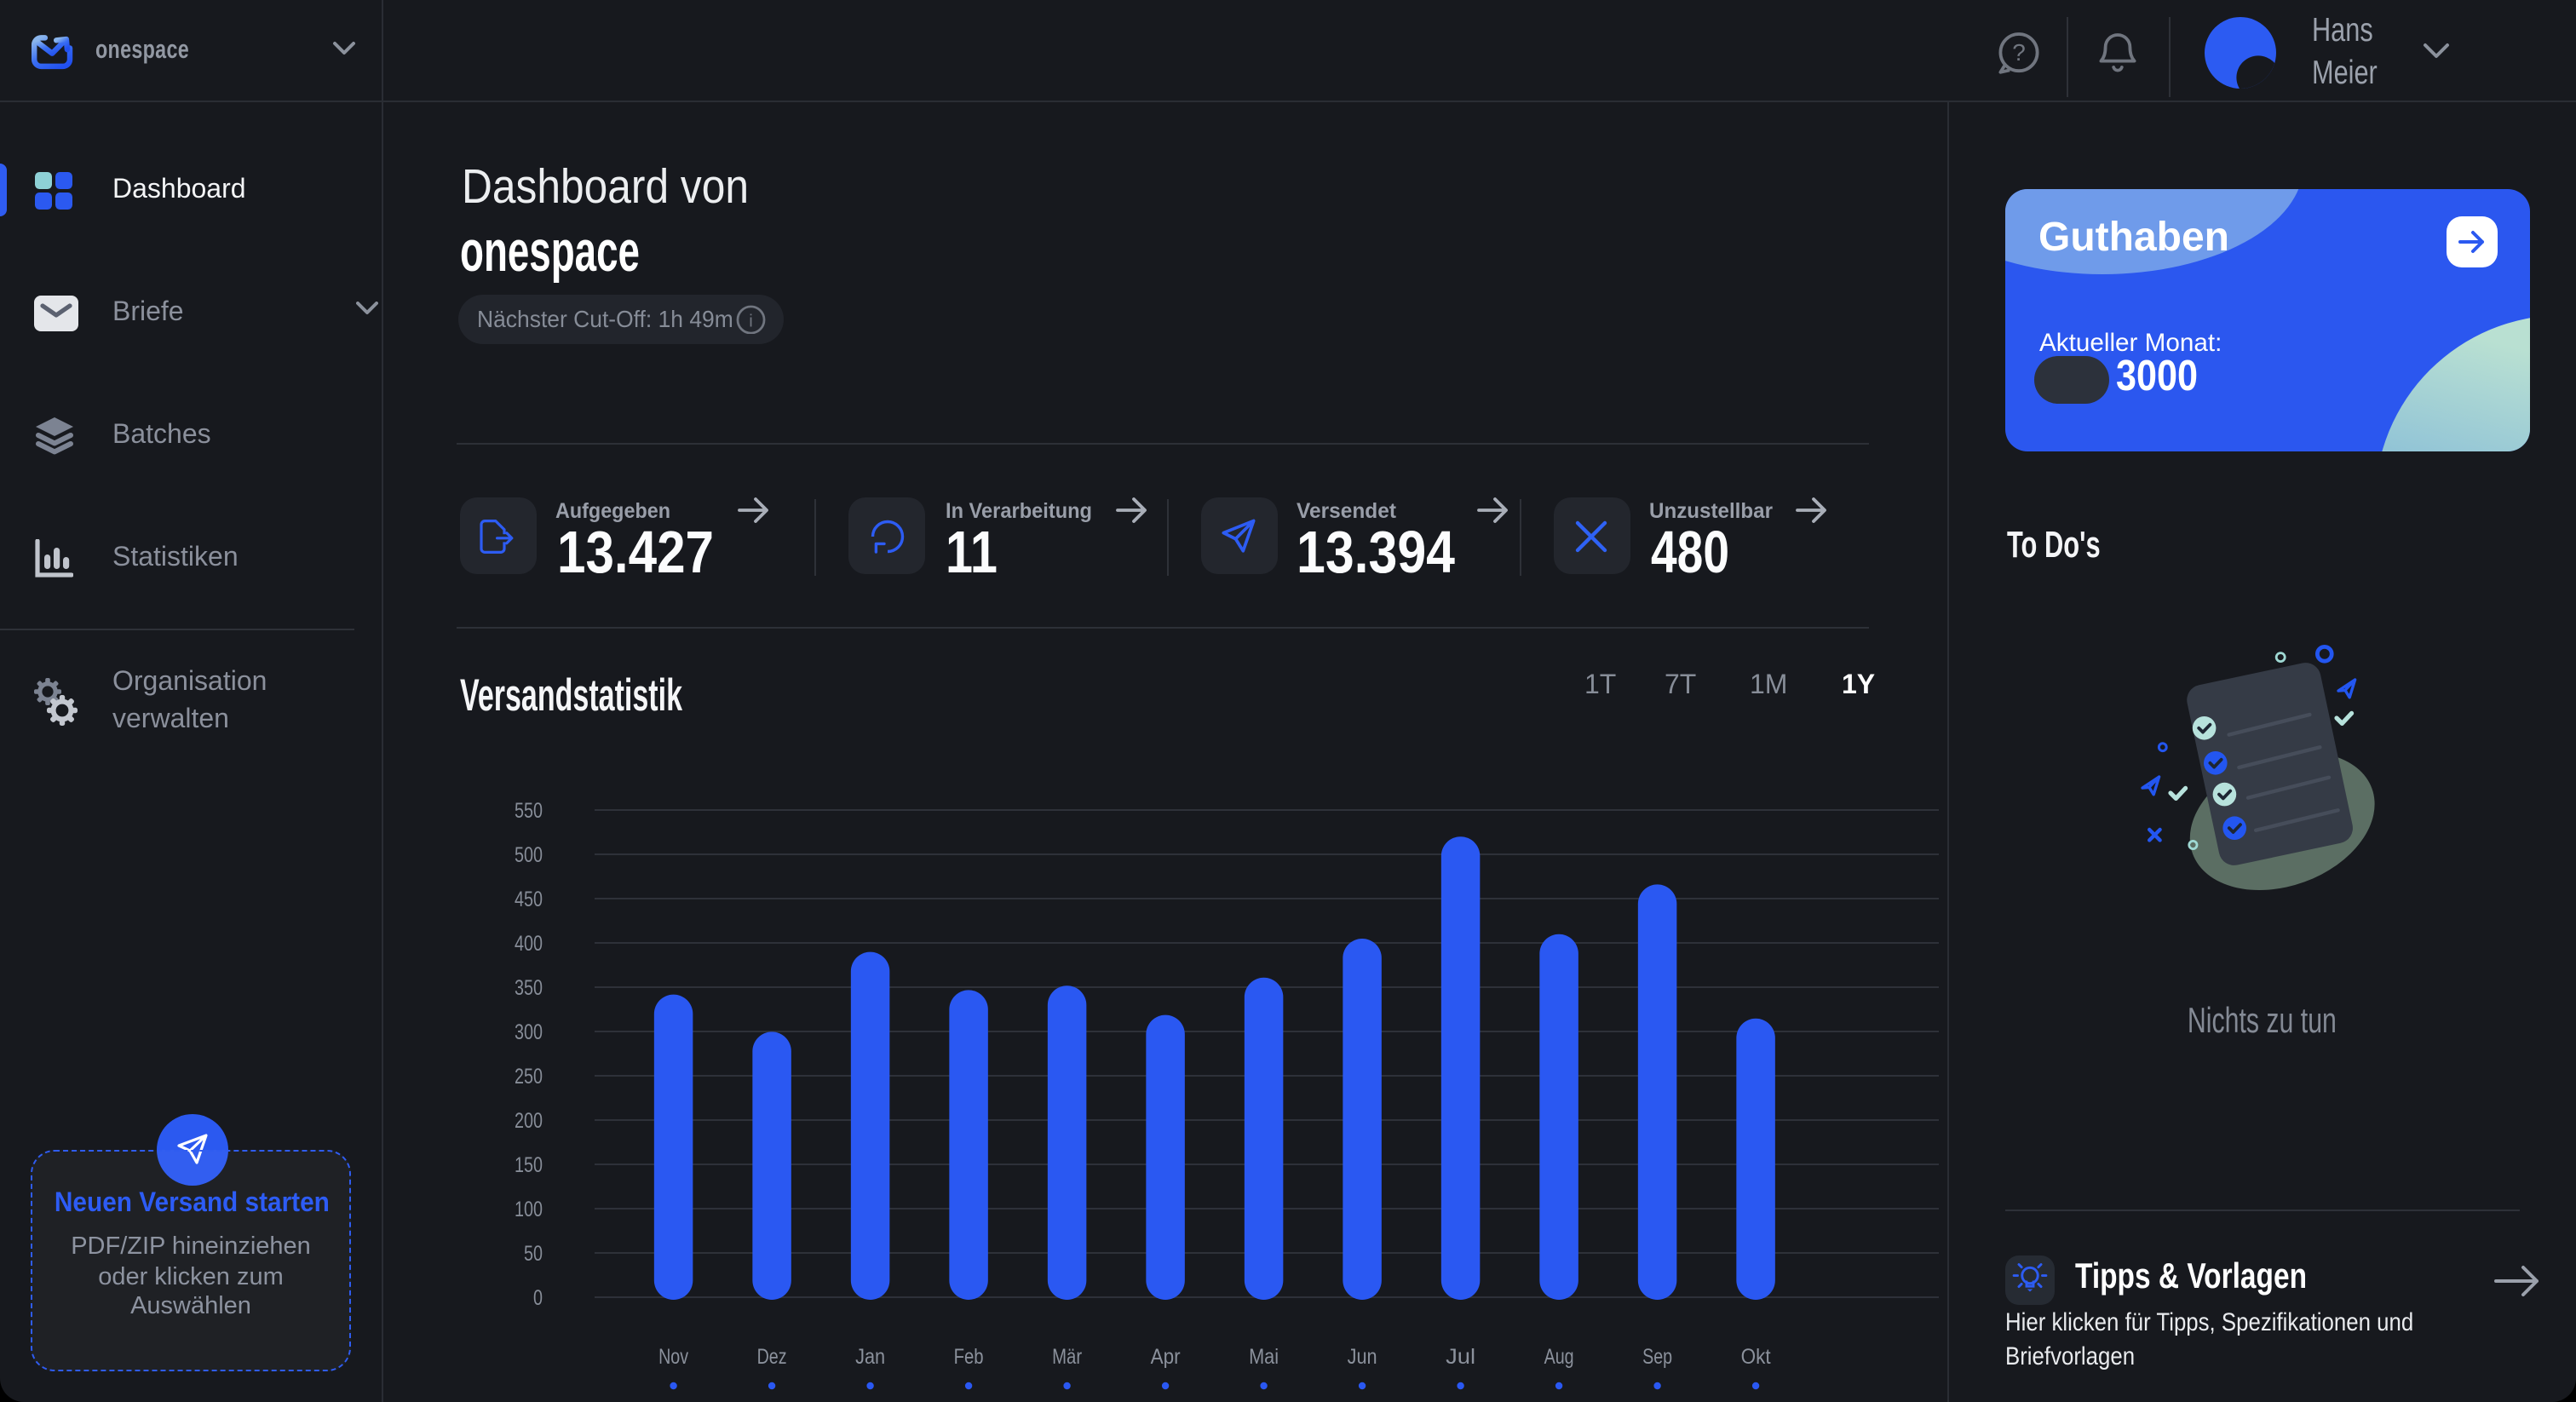 The height and width of the screenshot is (1402, 2576). Describe the element at coordinates (529, 855) in the screenshot. I see `svg-text: 500` at that location.